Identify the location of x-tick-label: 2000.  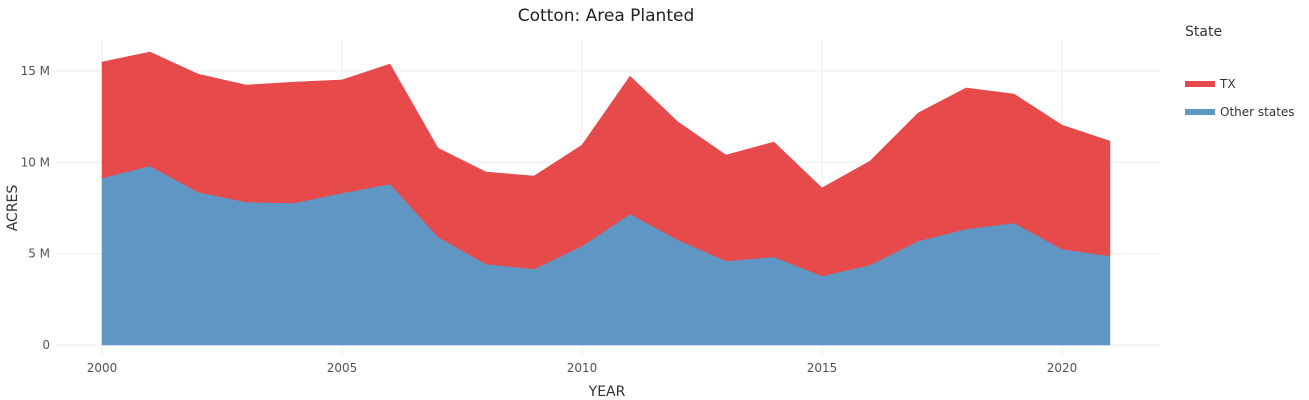
(102, 368).